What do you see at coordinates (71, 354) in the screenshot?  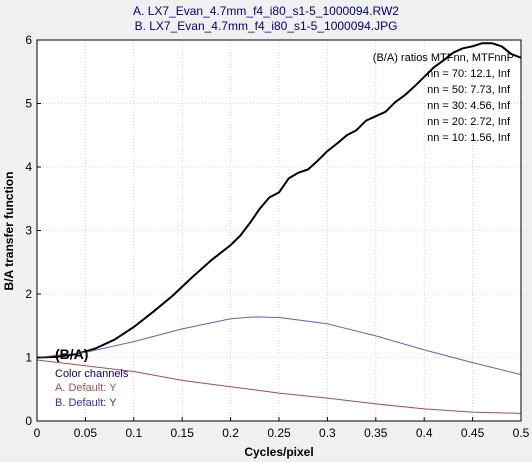 I see `legend-ratio-label: (B/A)` at bounding box center [71, 354].